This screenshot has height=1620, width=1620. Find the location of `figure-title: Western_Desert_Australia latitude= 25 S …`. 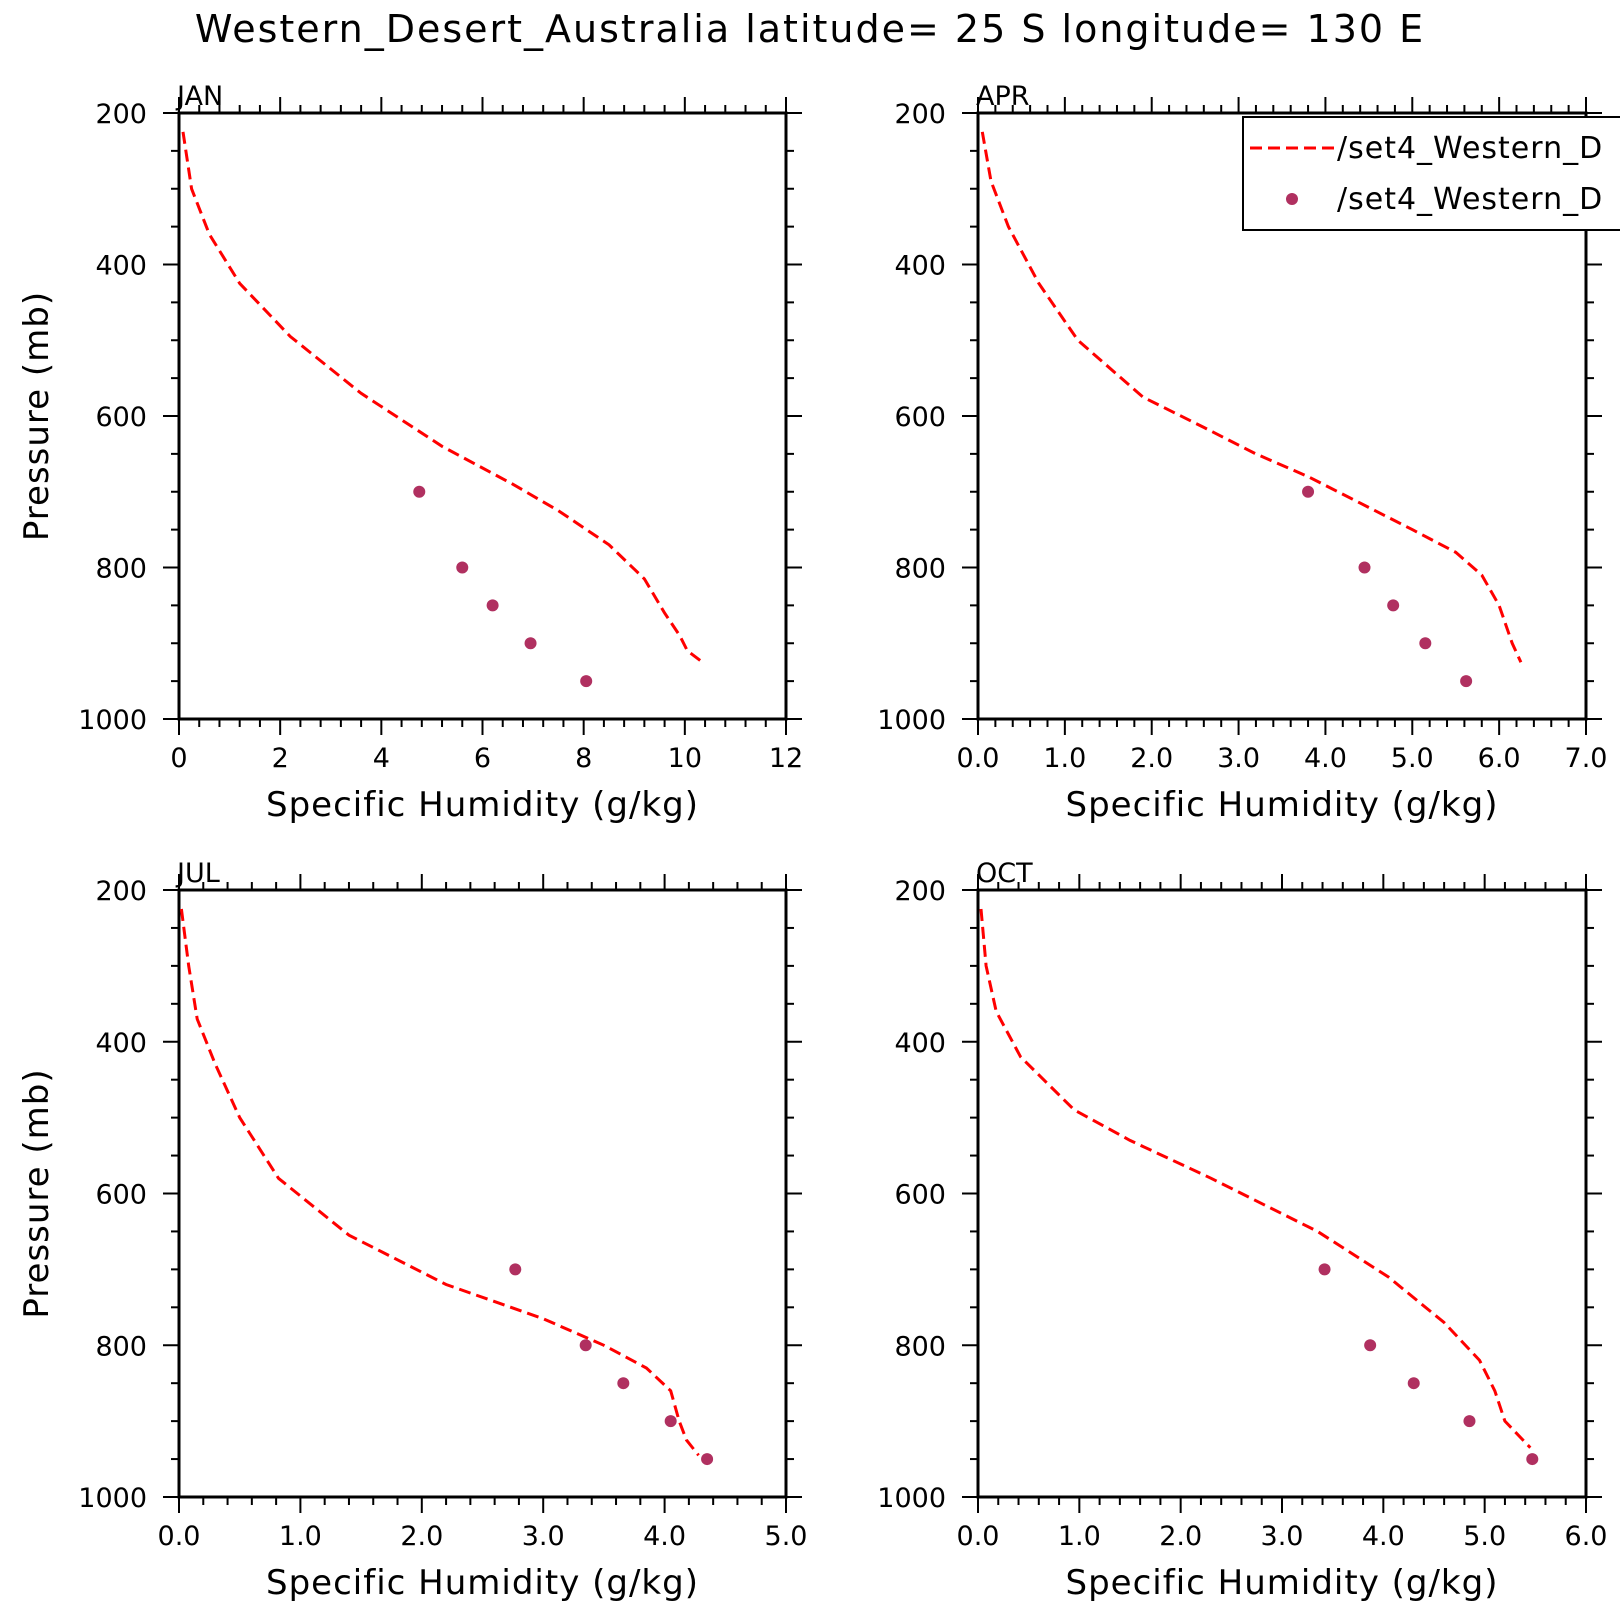

figure-title: Western_Desert_Australia latitude= 25 S … is located at coordinates (810, 29).